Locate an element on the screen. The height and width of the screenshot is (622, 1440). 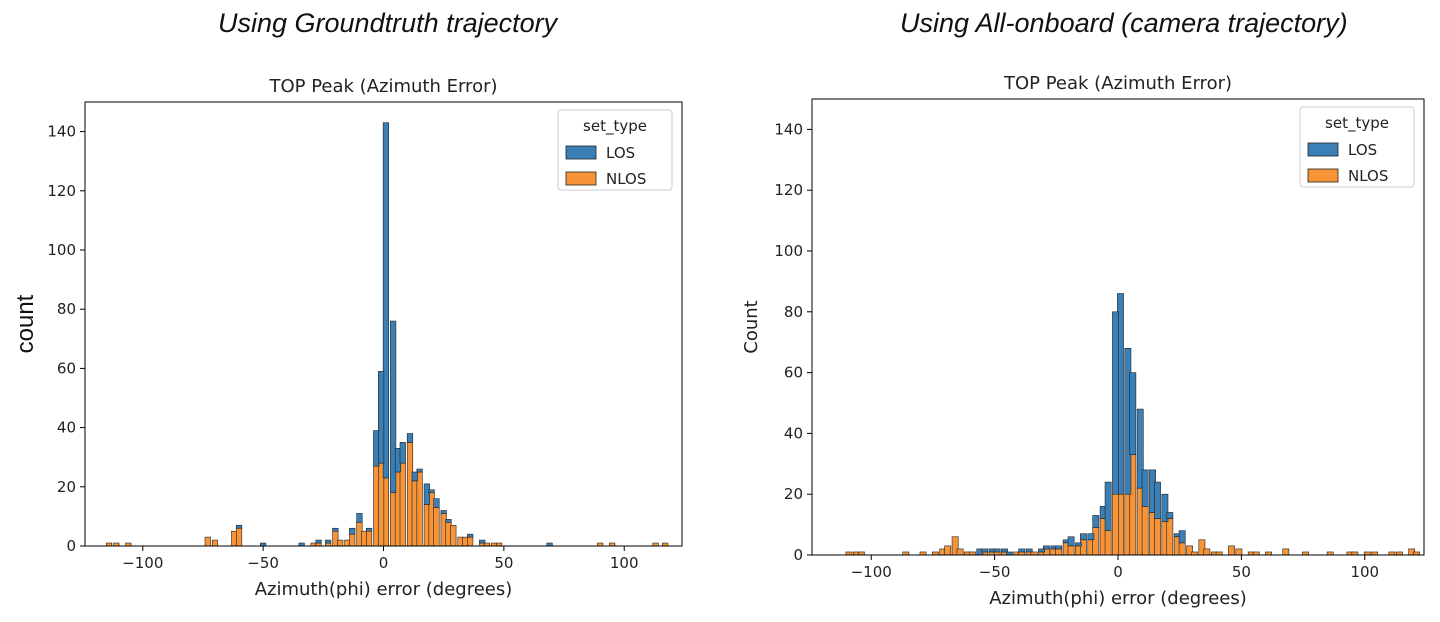
y-tick-label: 80 is located at coordinates (66, 309).